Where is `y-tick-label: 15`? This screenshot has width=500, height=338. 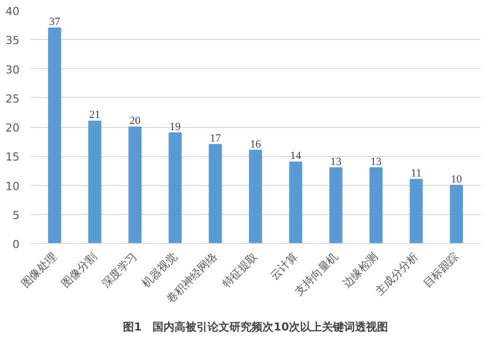
y-tick-label: 15 is located at coordinates (13, 157).